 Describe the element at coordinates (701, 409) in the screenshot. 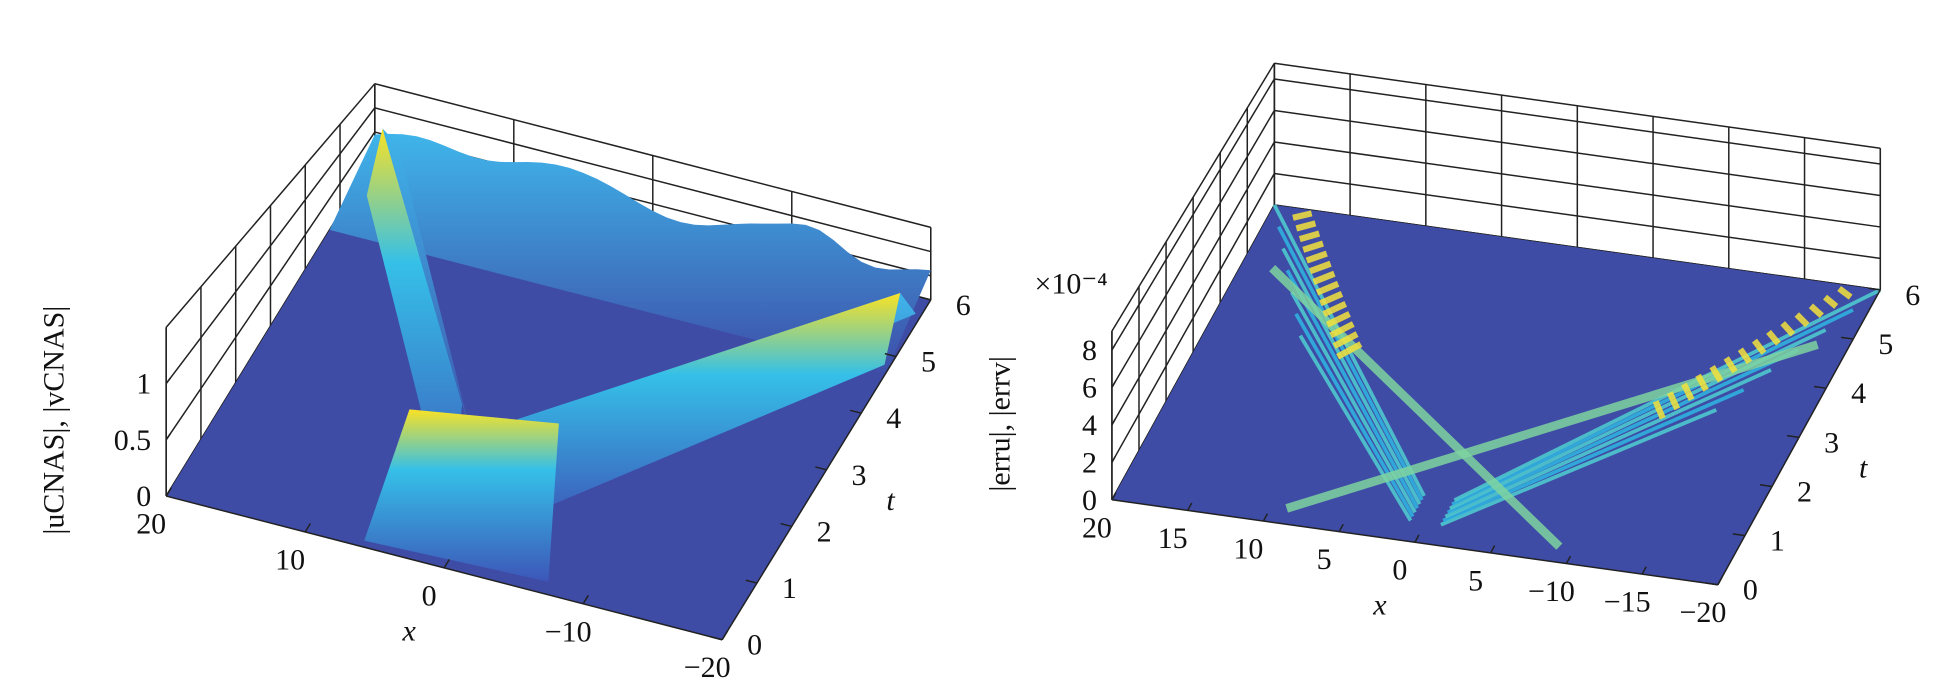

I see `surface-ridge` at that location.